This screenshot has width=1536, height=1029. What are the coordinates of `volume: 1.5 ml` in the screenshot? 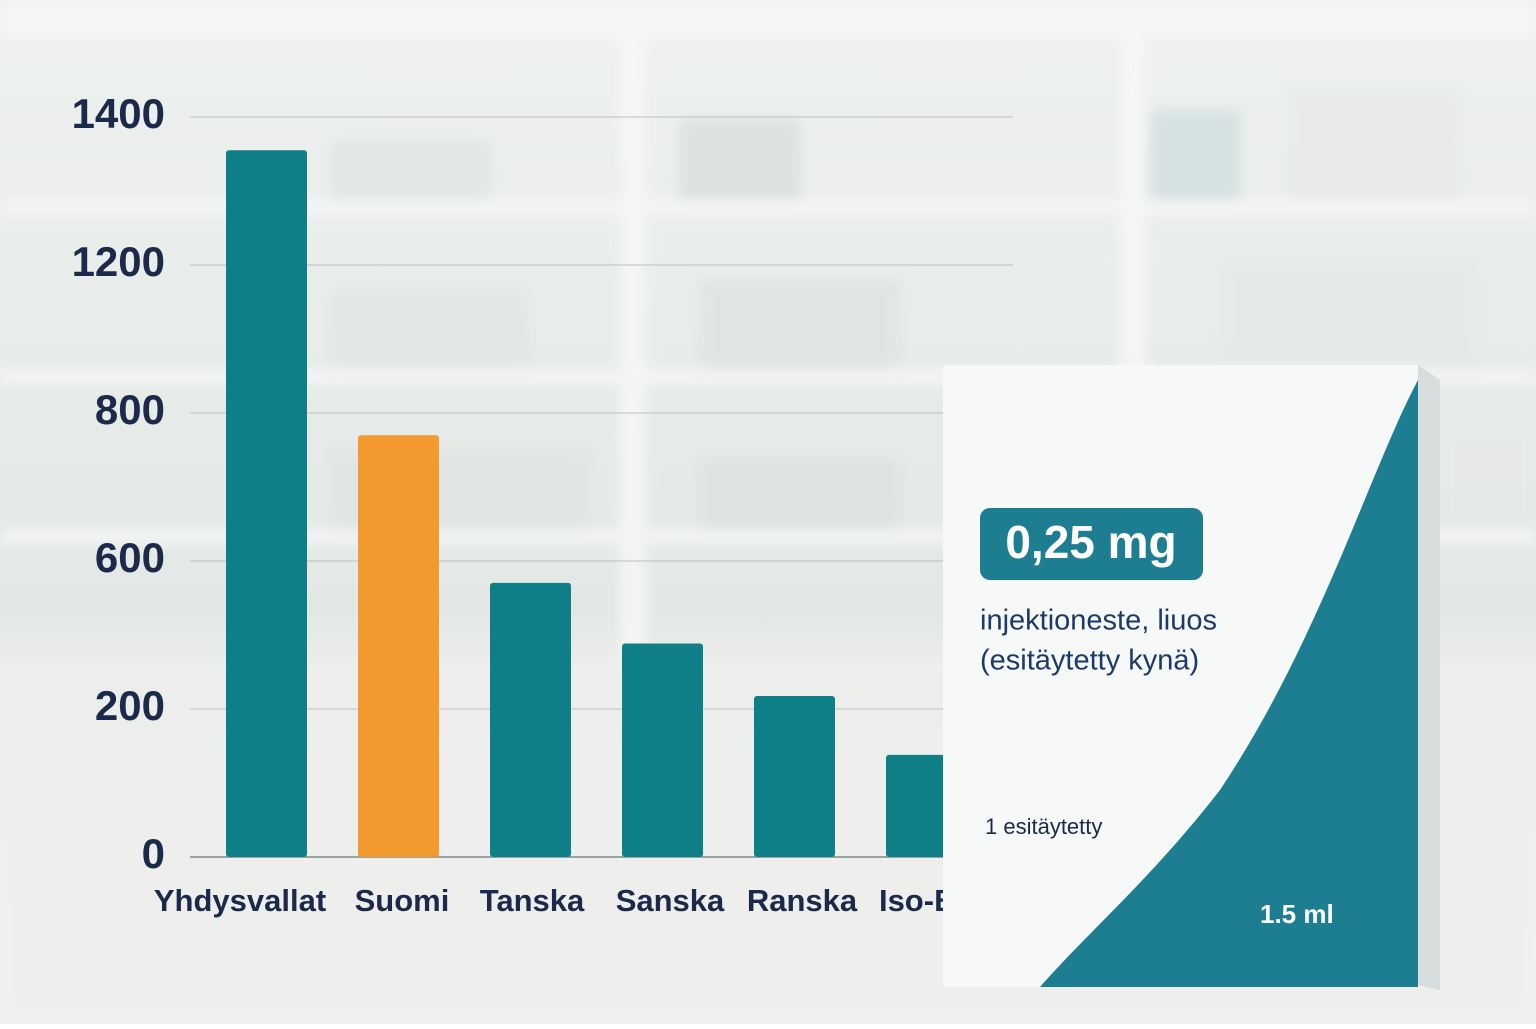 It's located at (1297, 914).